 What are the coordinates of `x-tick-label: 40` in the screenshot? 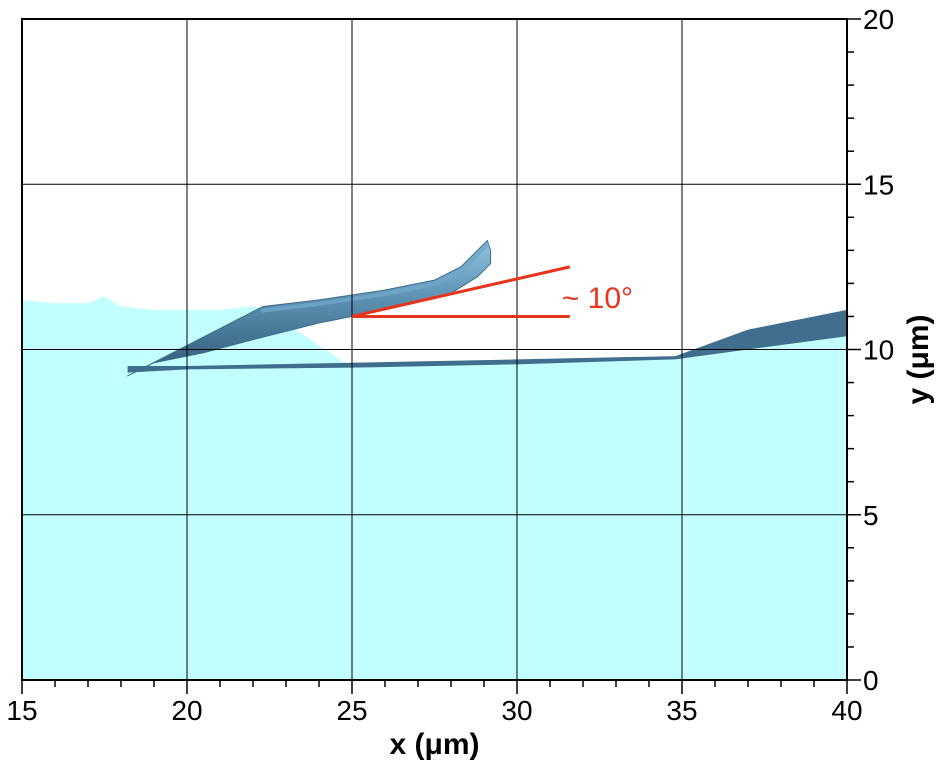 It's located at (846, 710).